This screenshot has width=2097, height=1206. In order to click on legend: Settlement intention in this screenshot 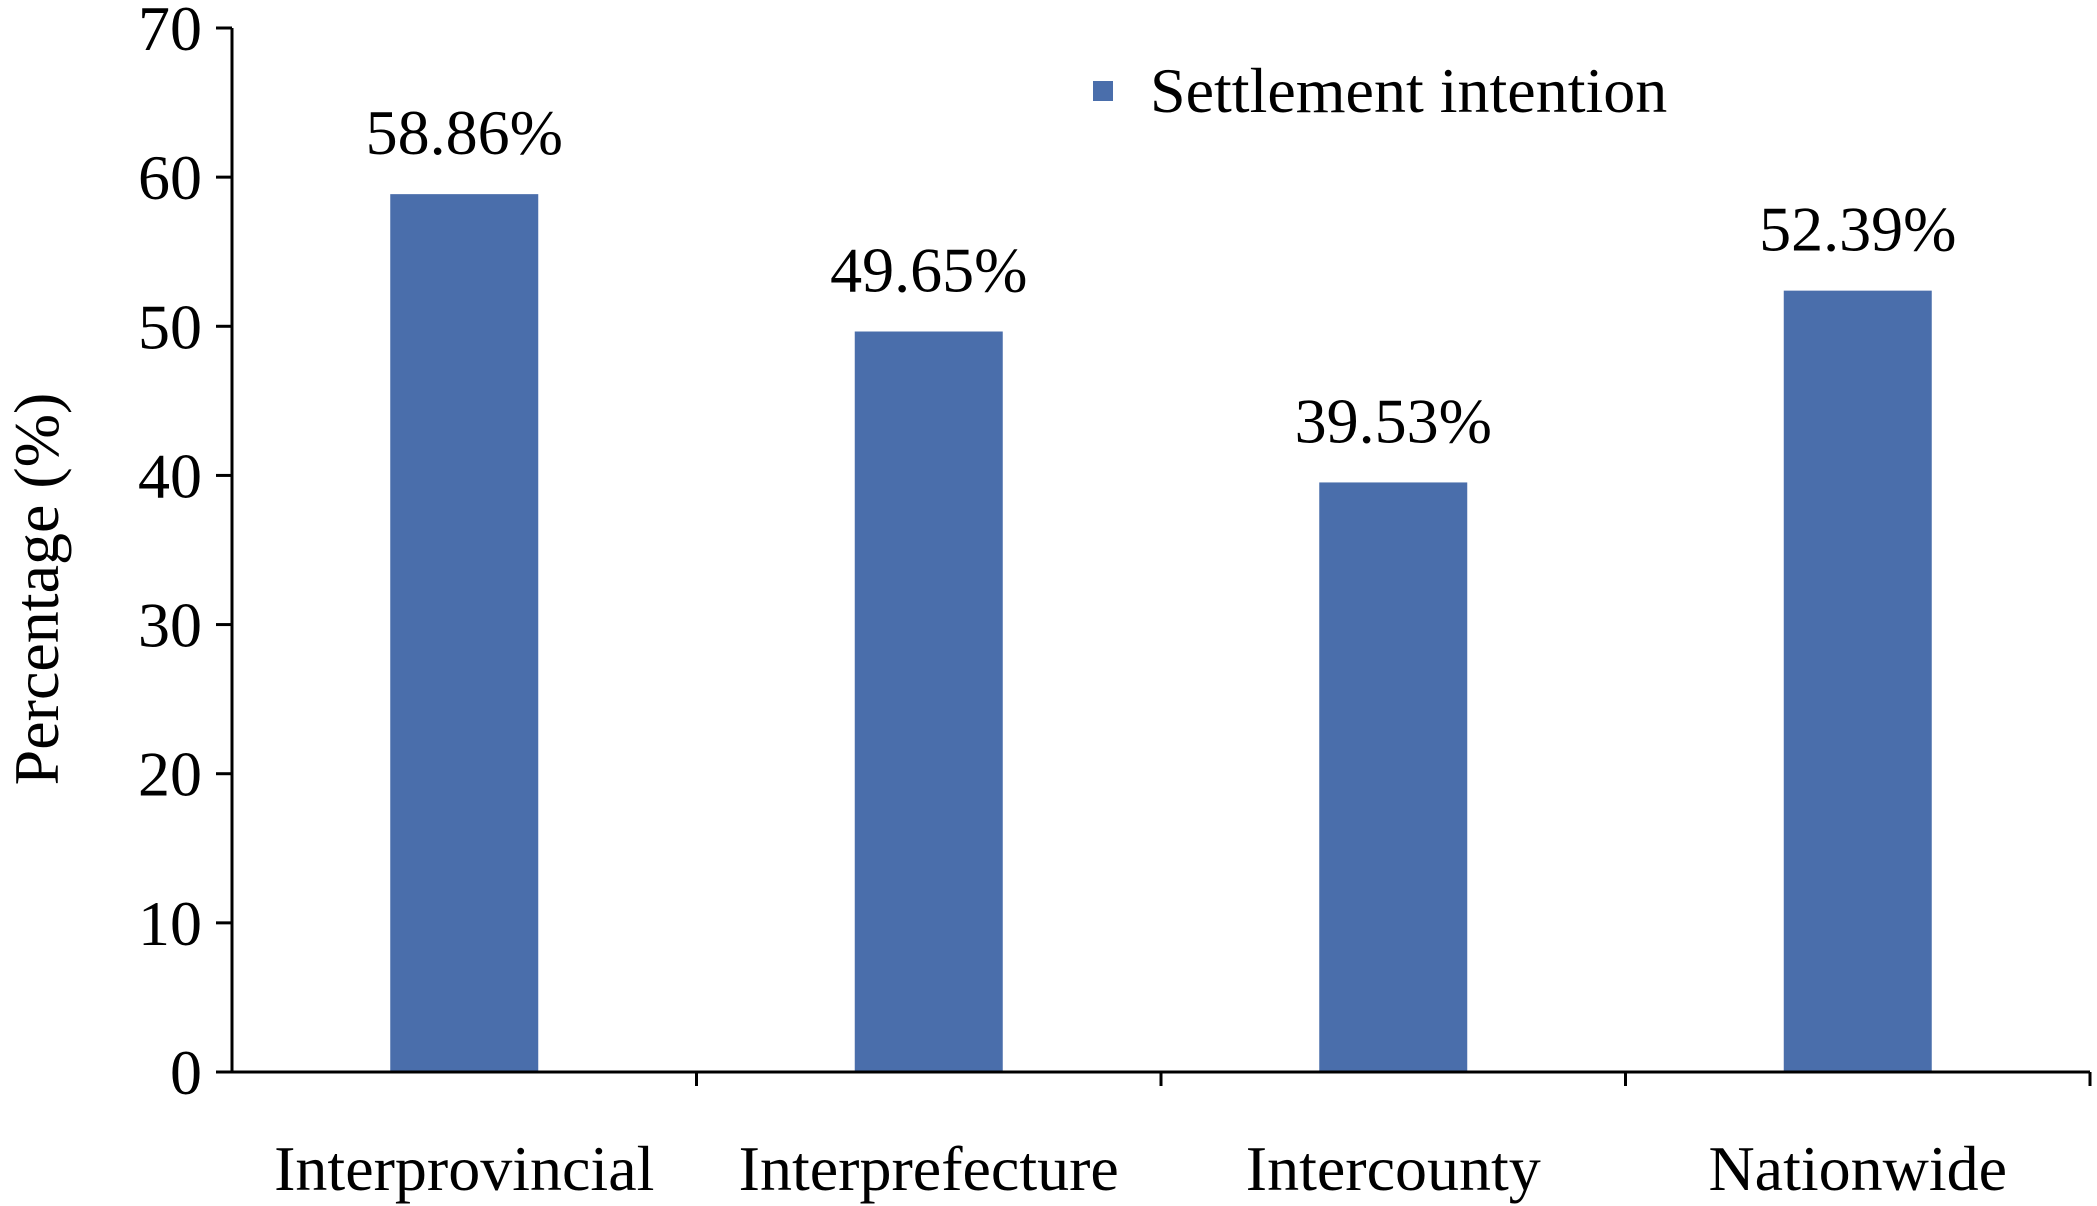, I will do `click(1380, 90)`.